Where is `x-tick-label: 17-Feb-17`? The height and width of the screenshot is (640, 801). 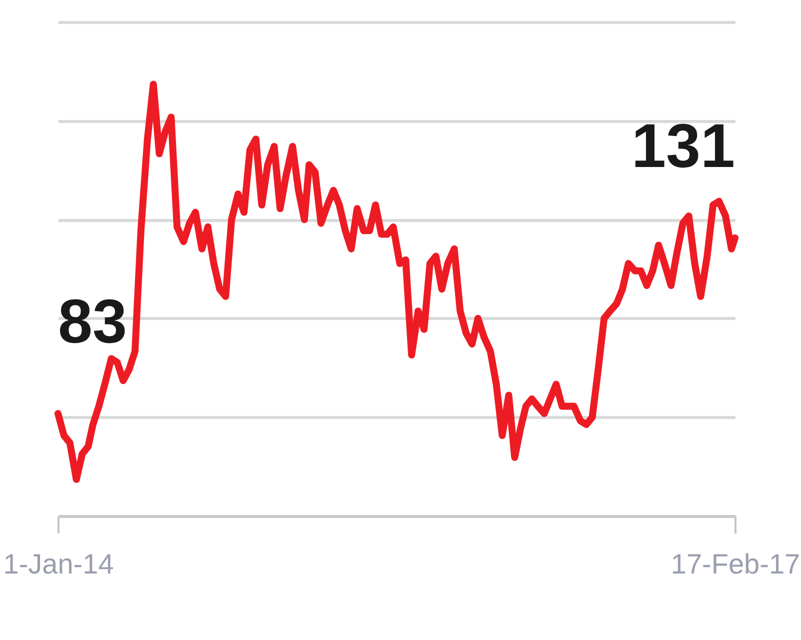
x-tick-label: 17-Feb-17 is located at coordinates (735, 564).